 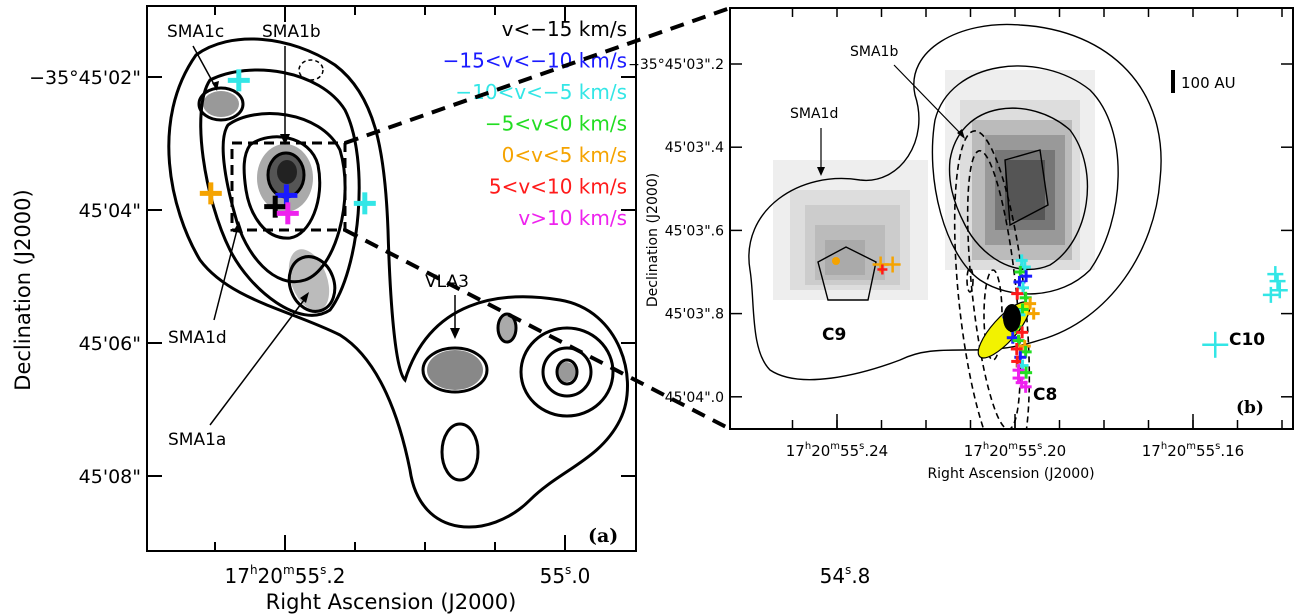 What do you see at coordinates (694, 315) in the screenshot?
I see `y-tick-label: 45'03".8` at bounding box center [694, 315].